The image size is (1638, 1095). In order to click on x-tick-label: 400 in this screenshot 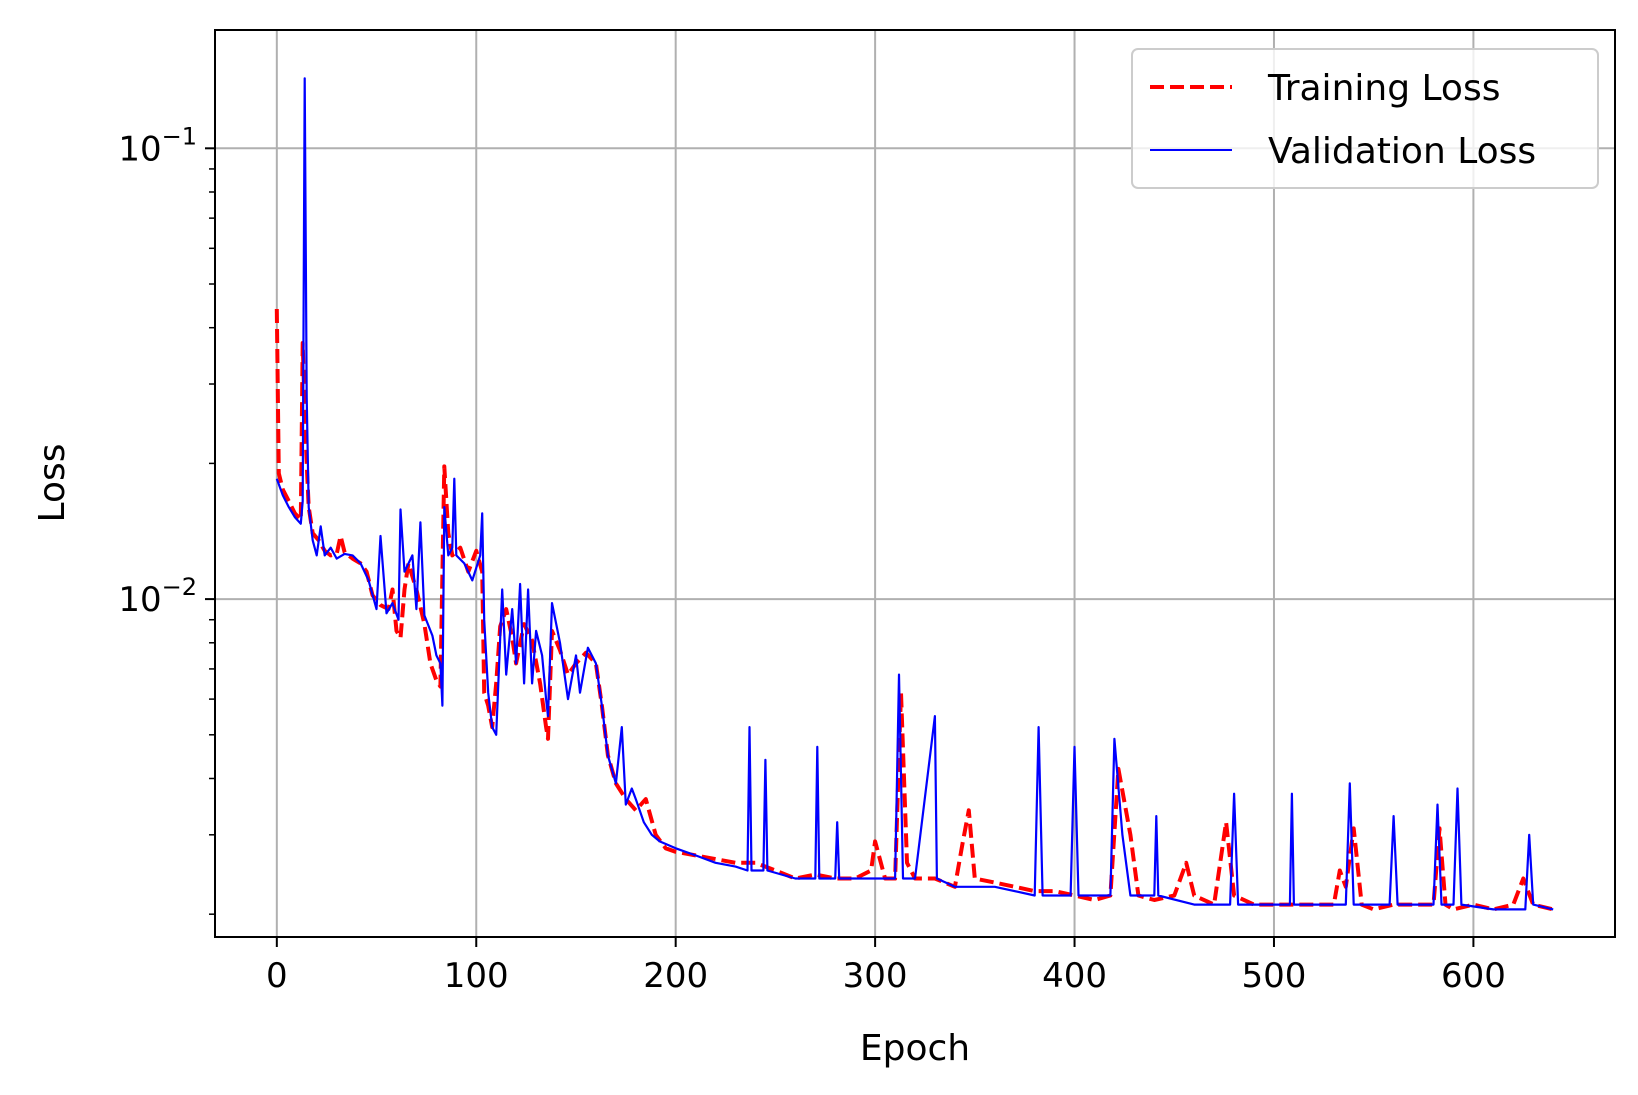, I will do `click(1074, 976)`.